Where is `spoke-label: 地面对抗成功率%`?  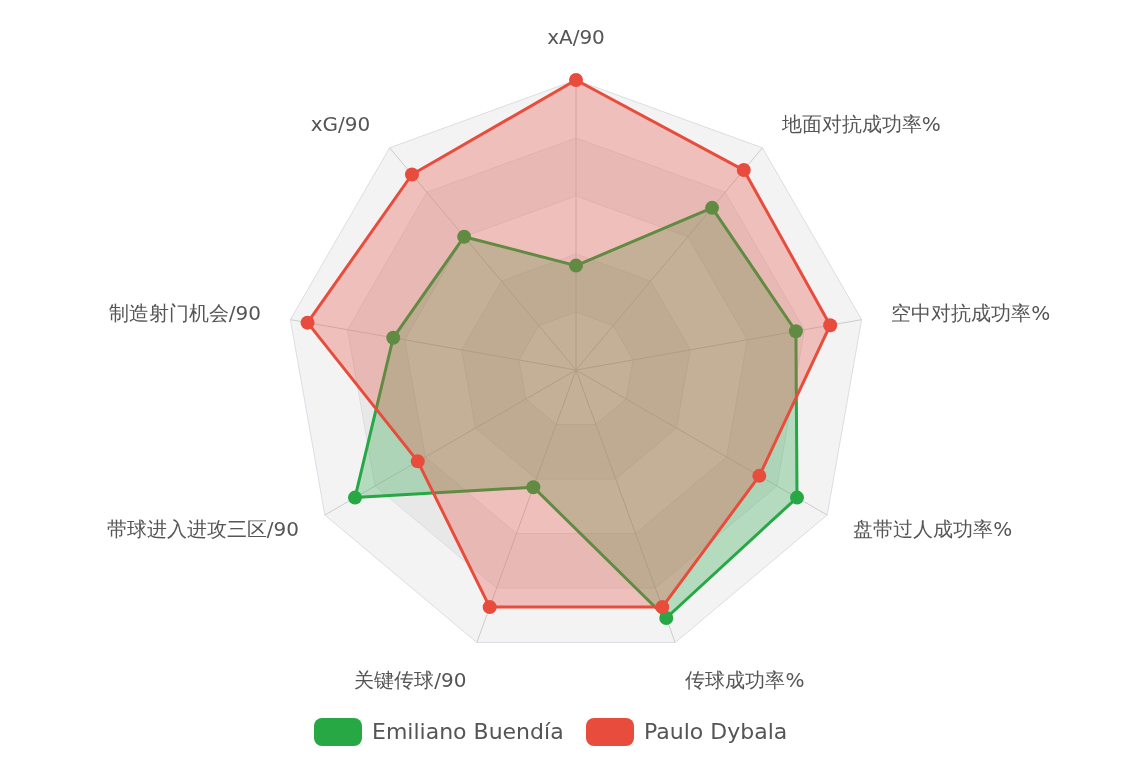
spoke-label: 地面对抗成功率% is located at coordinates (860, 123).